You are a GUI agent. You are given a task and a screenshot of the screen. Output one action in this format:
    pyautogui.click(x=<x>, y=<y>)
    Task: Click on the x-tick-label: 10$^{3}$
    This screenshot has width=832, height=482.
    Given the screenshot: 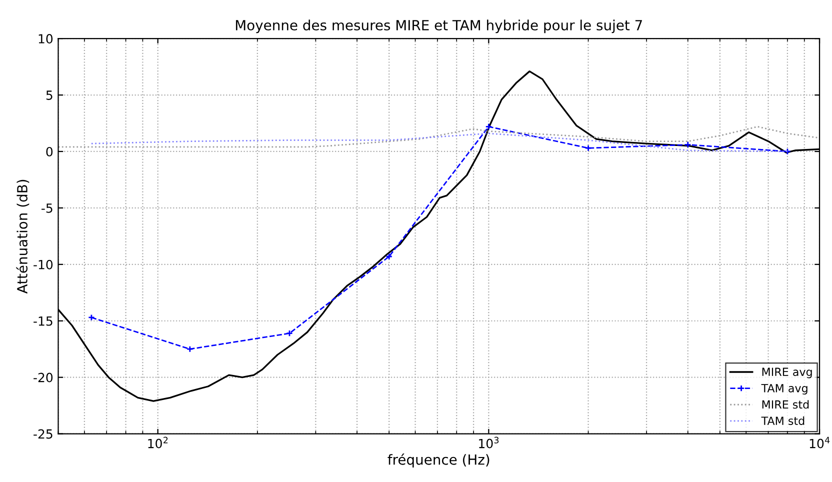 What is the action you would take?
    pyautogui.click(x=489, y=442)
    